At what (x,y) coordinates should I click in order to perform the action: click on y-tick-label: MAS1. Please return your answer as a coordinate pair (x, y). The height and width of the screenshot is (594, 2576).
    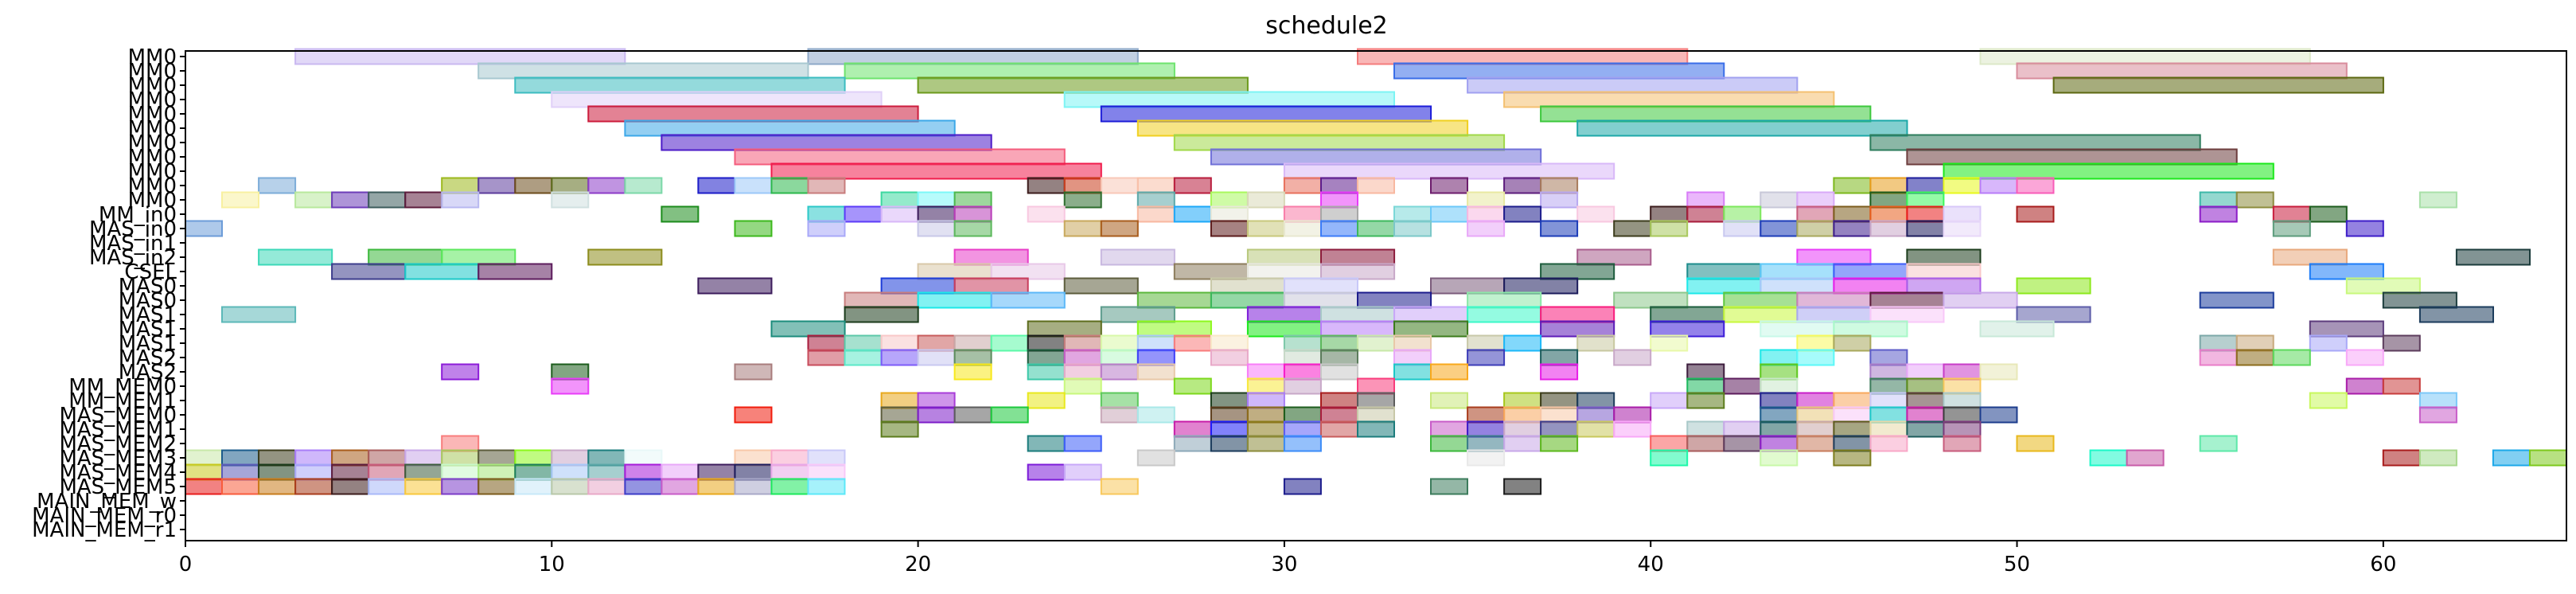
    Looking at the image, I should click on (148, 344).